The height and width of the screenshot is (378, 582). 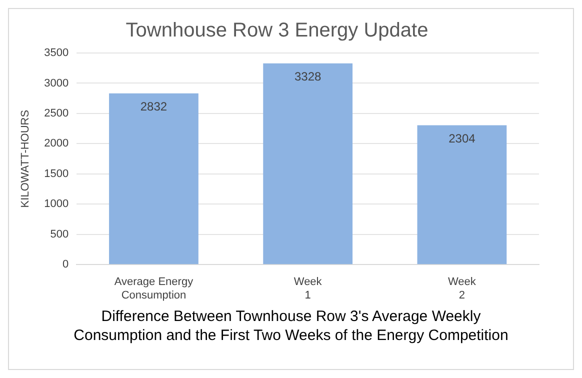 What do you see at coordinates (26, 159) in the screenshot?
I see `y-axis-title: KILOWATT-HOURS` at bounding box center [26, 159].